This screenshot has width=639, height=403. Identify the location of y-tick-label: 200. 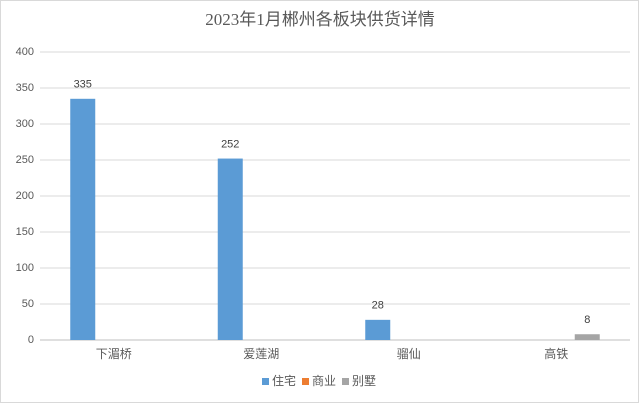
(25, 196).